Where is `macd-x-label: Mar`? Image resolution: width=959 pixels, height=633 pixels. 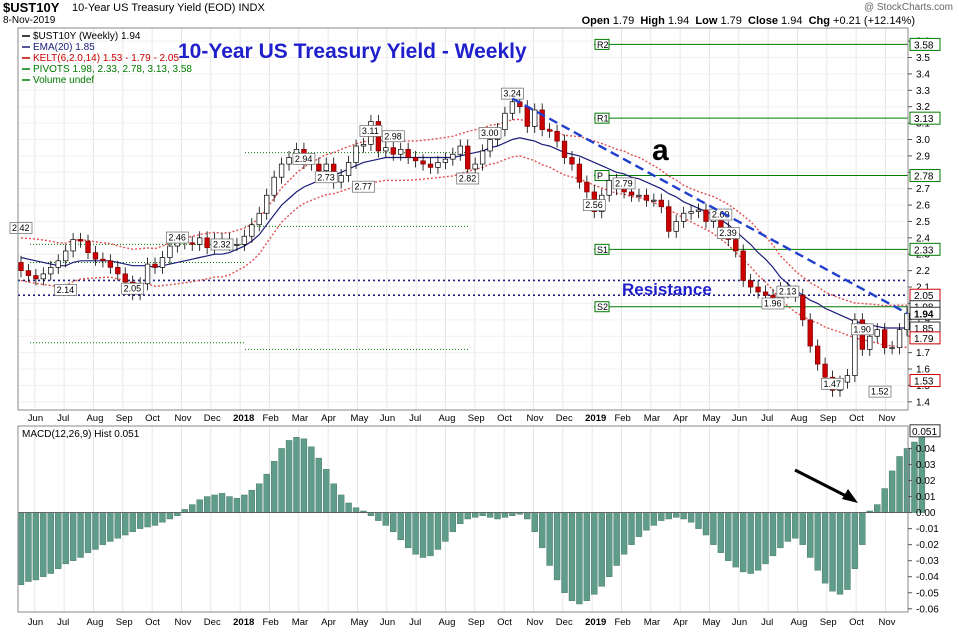
macd-x-label: Mar is located at coordinates (652, 622).